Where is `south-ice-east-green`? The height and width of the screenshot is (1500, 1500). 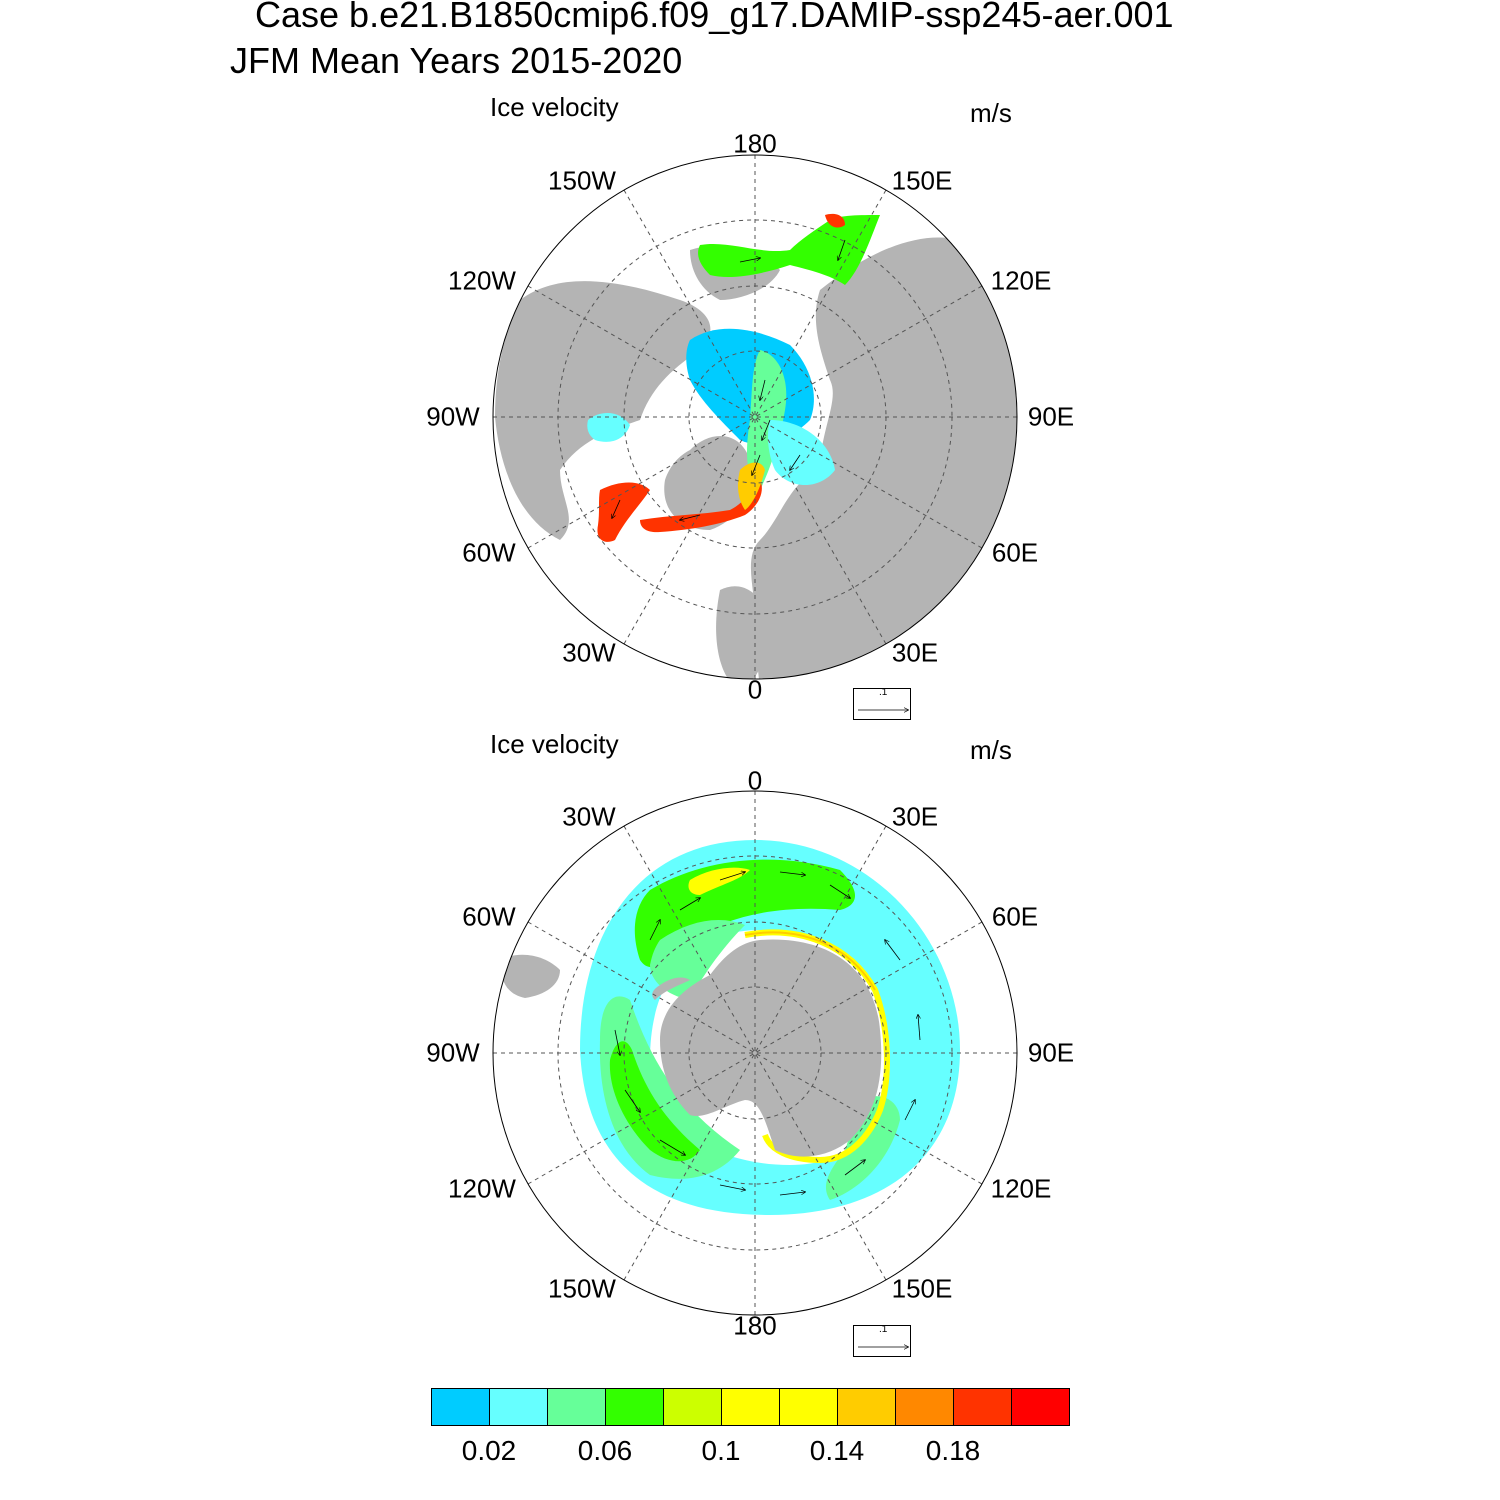 south-ice-east-green is located at coordinates (862, 1148).